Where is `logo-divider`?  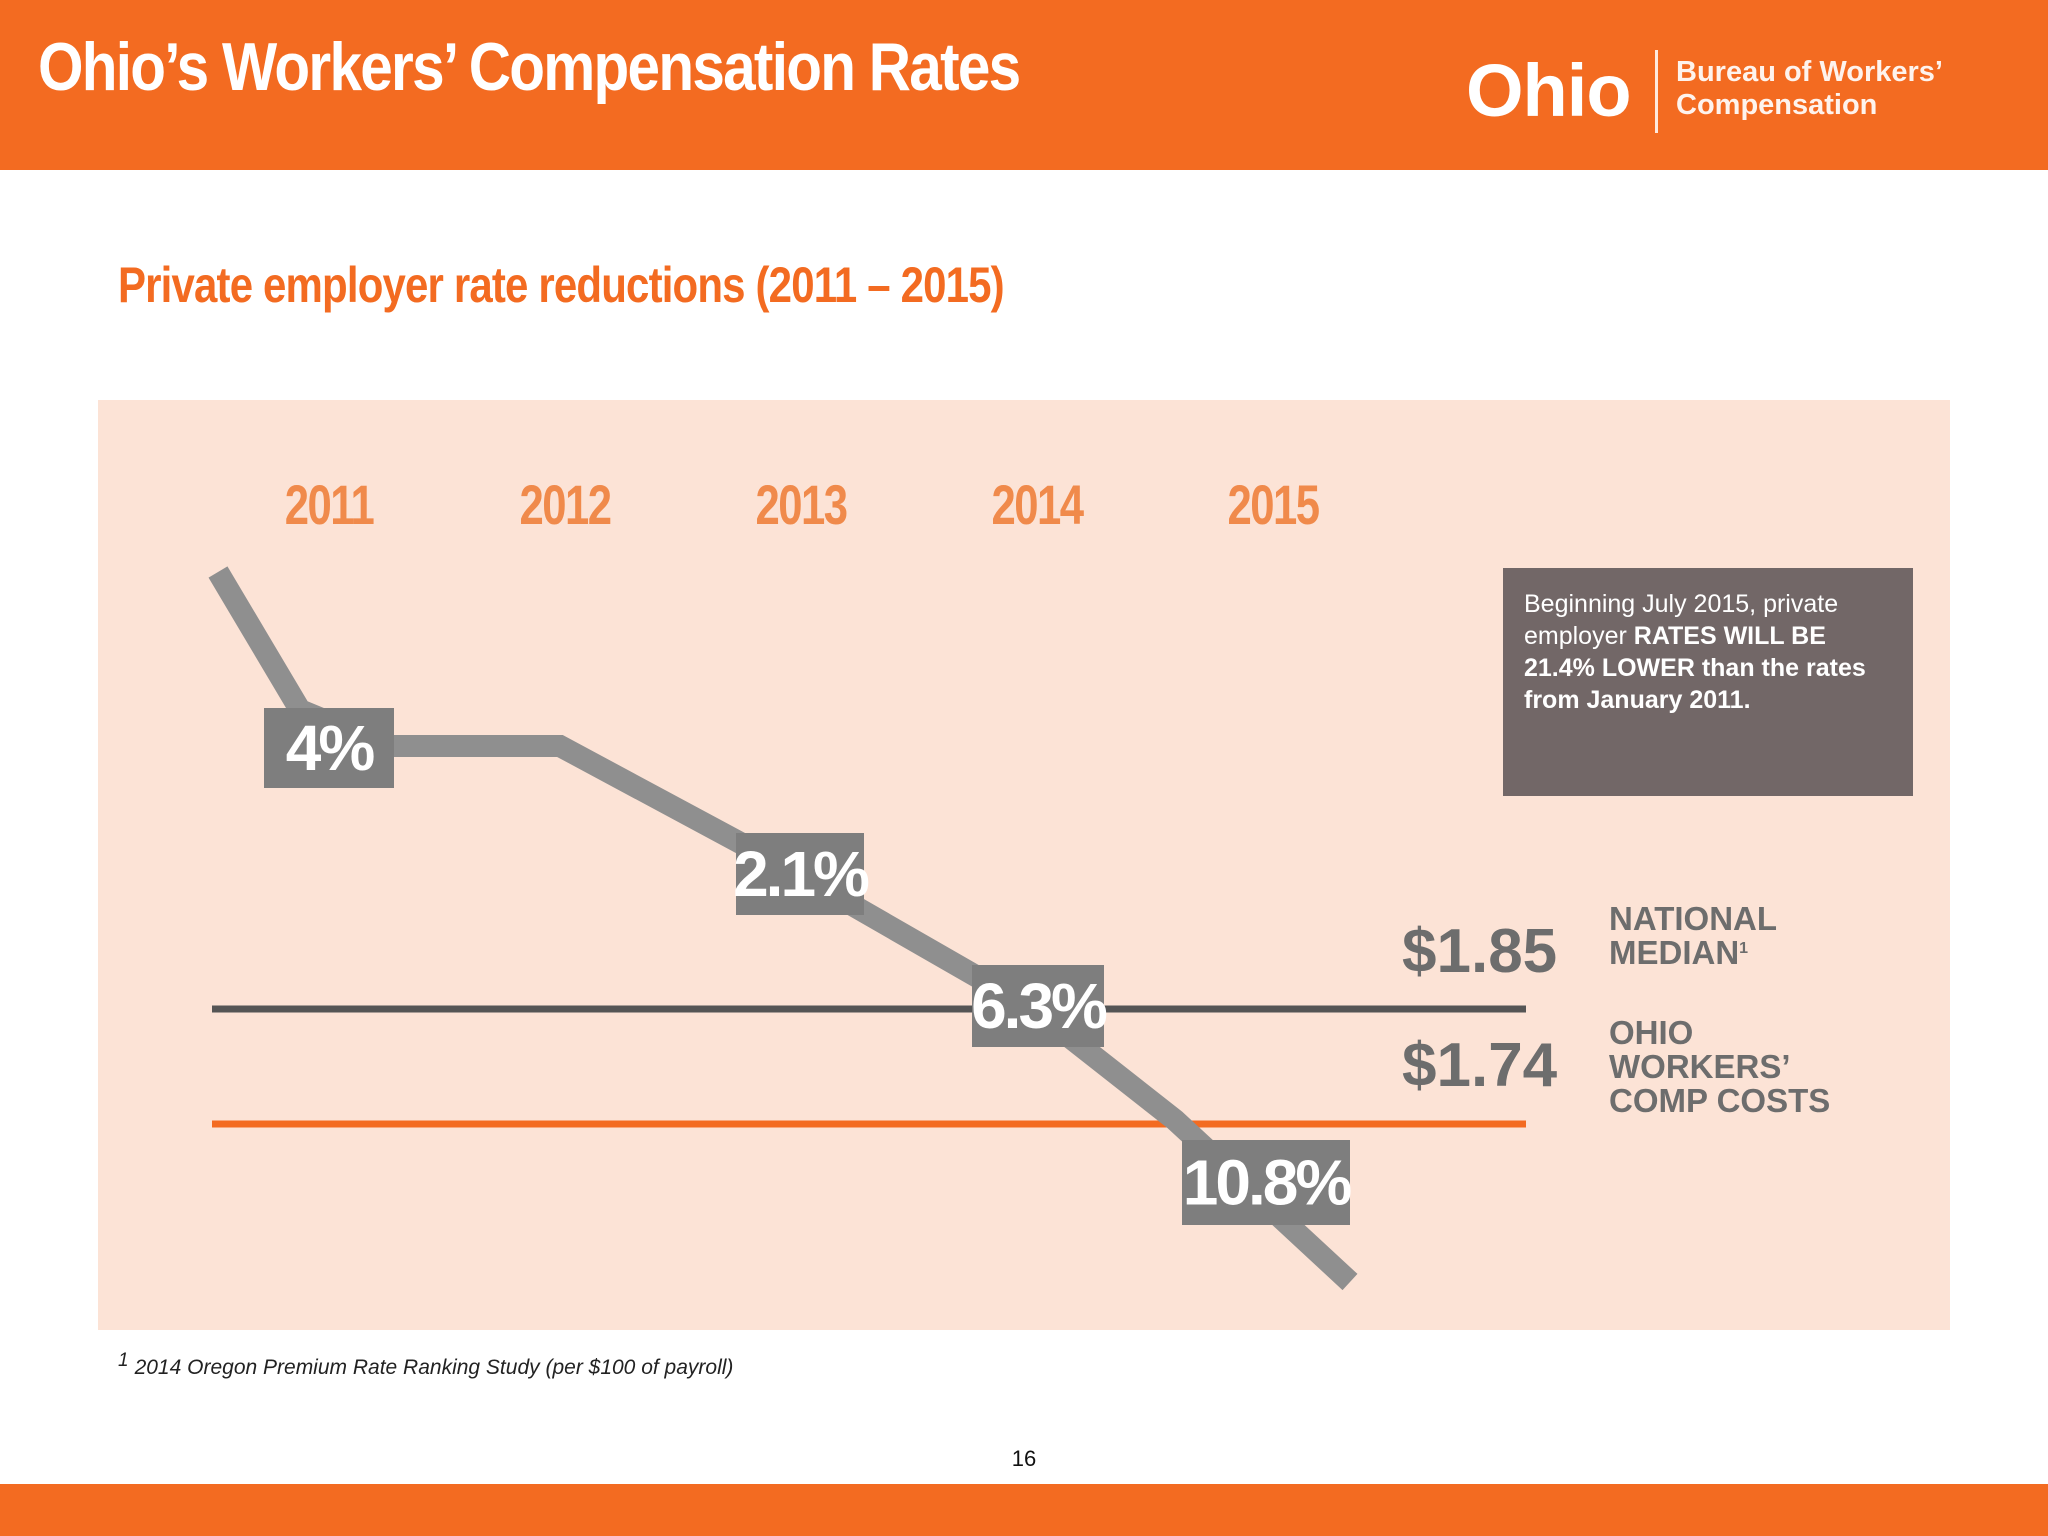
logo-divider is located at coordinates (1656, 91).